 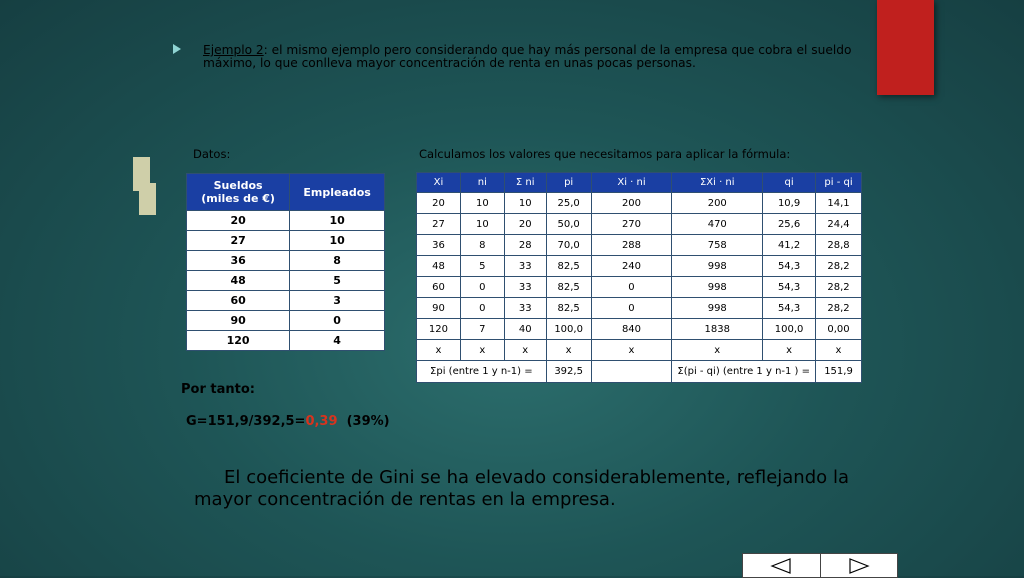 What do you see at coordinates (568, 245) in the screenshot?
I see `table-cell: 70,0` at bounding box center [568, 245].